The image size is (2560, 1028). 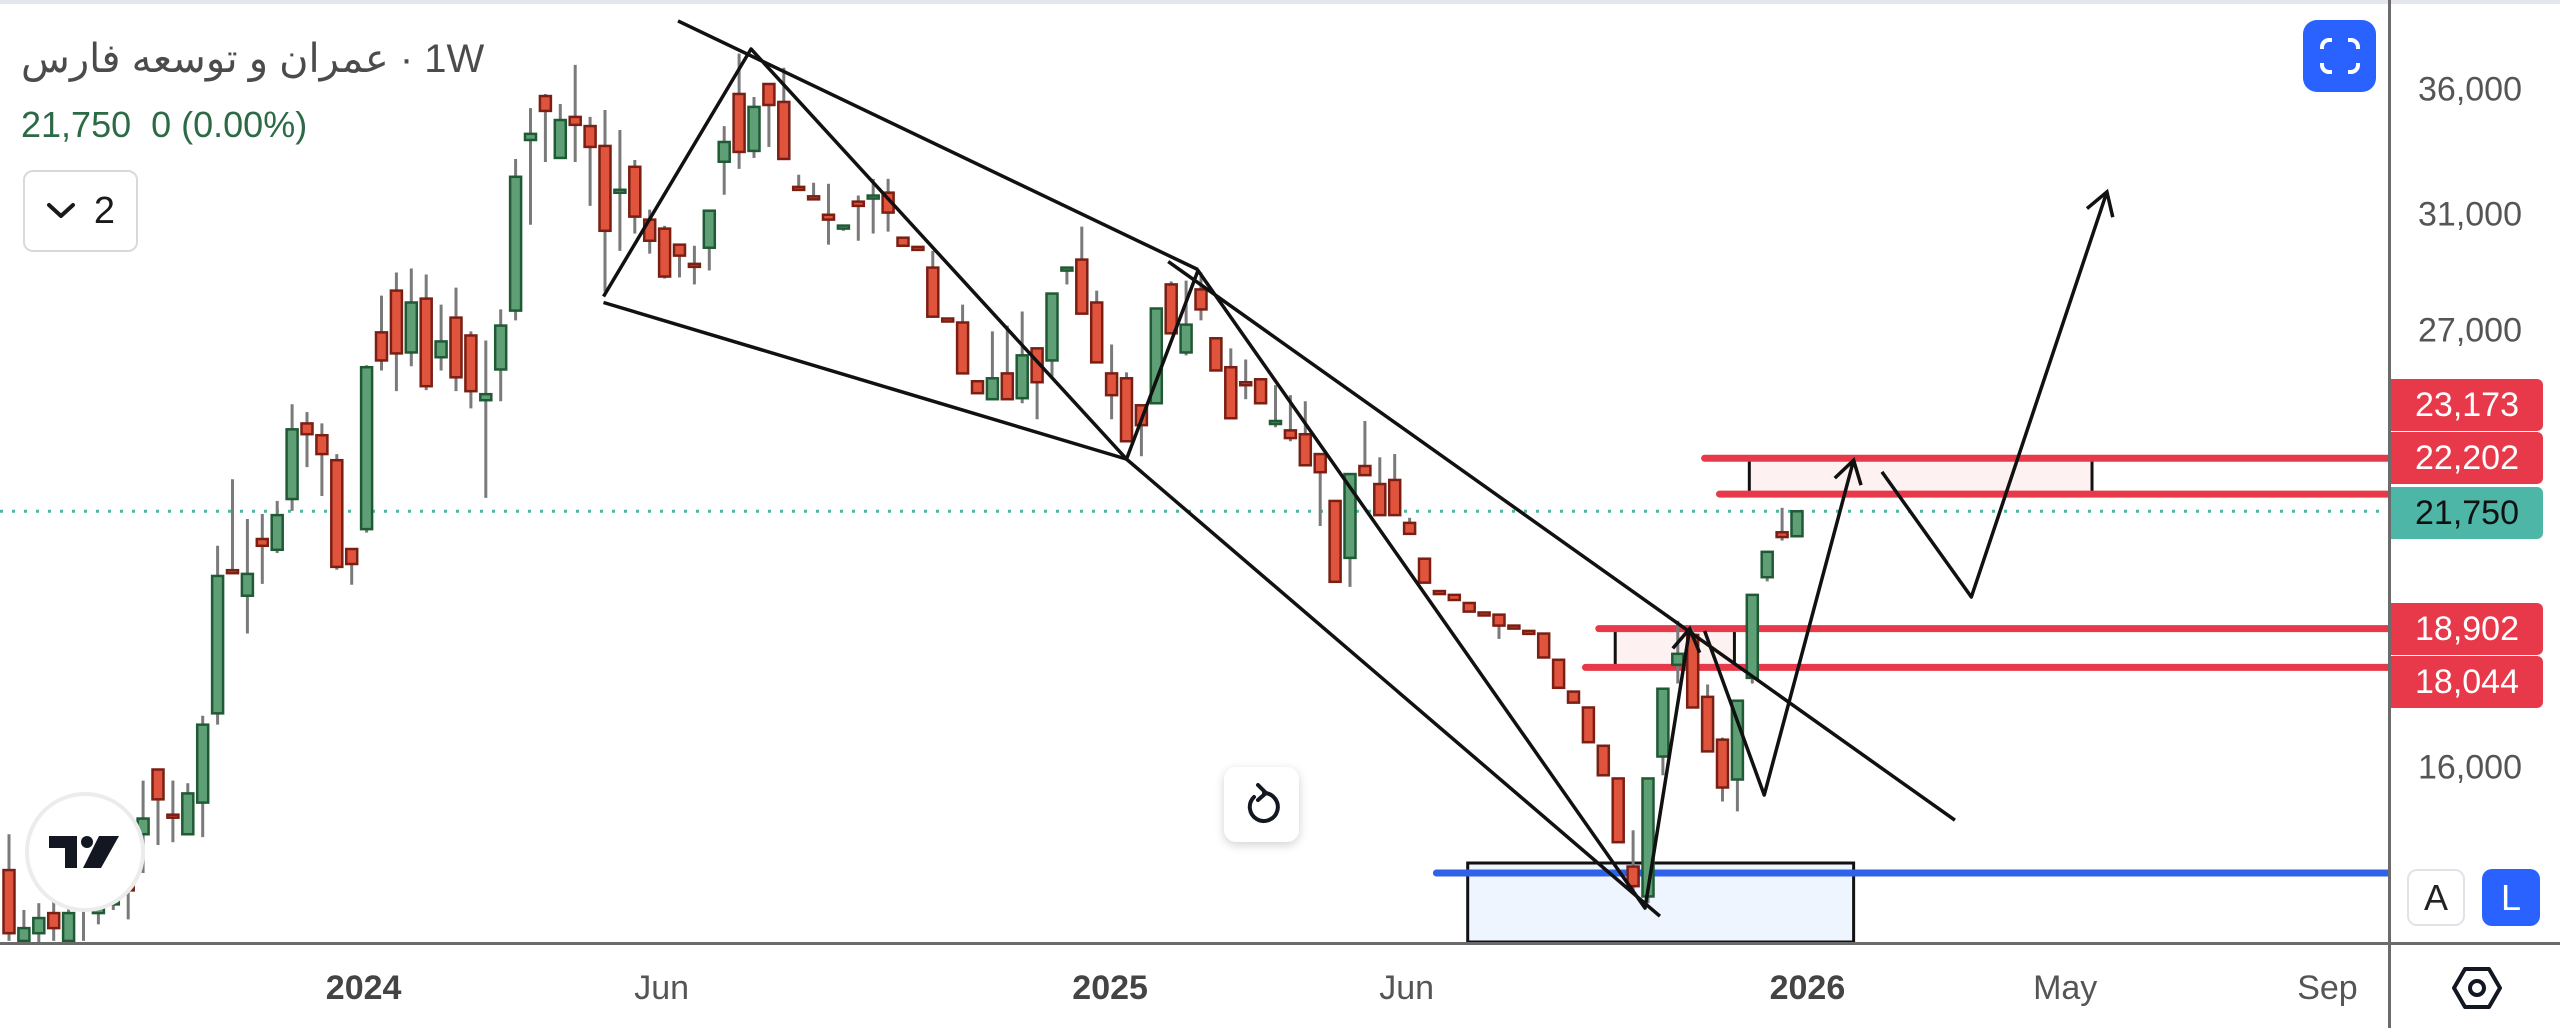 I want to click on top-border, so click(x=1280, y=2).